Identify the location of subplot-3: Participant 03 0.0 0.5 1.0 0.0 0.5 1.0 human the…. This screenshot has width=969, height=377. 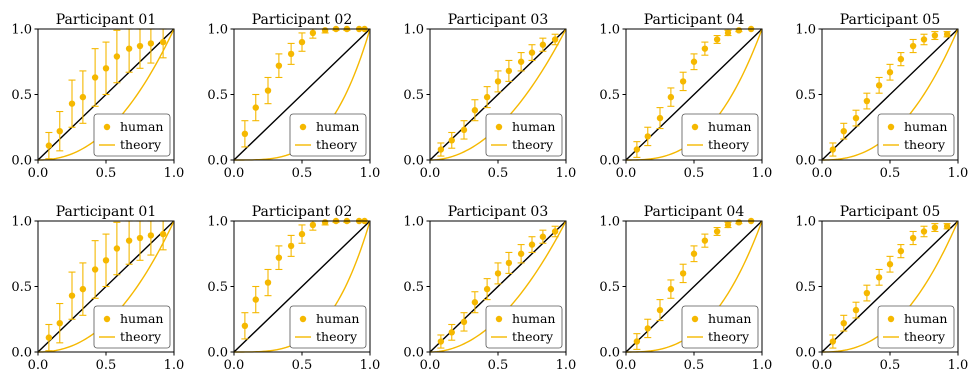
(489, 96).